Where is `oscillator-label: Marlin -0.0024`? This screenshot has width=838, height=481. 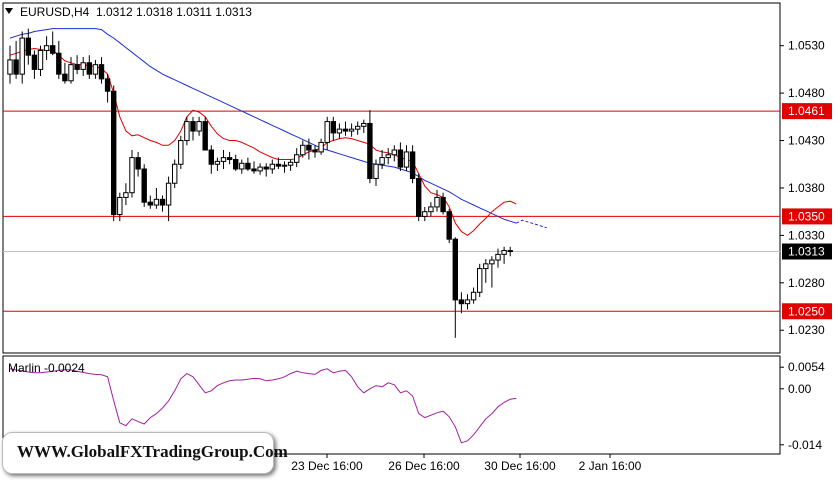 oscillator-label: Marlin -0.0024 is located at coordinates (46, 368).